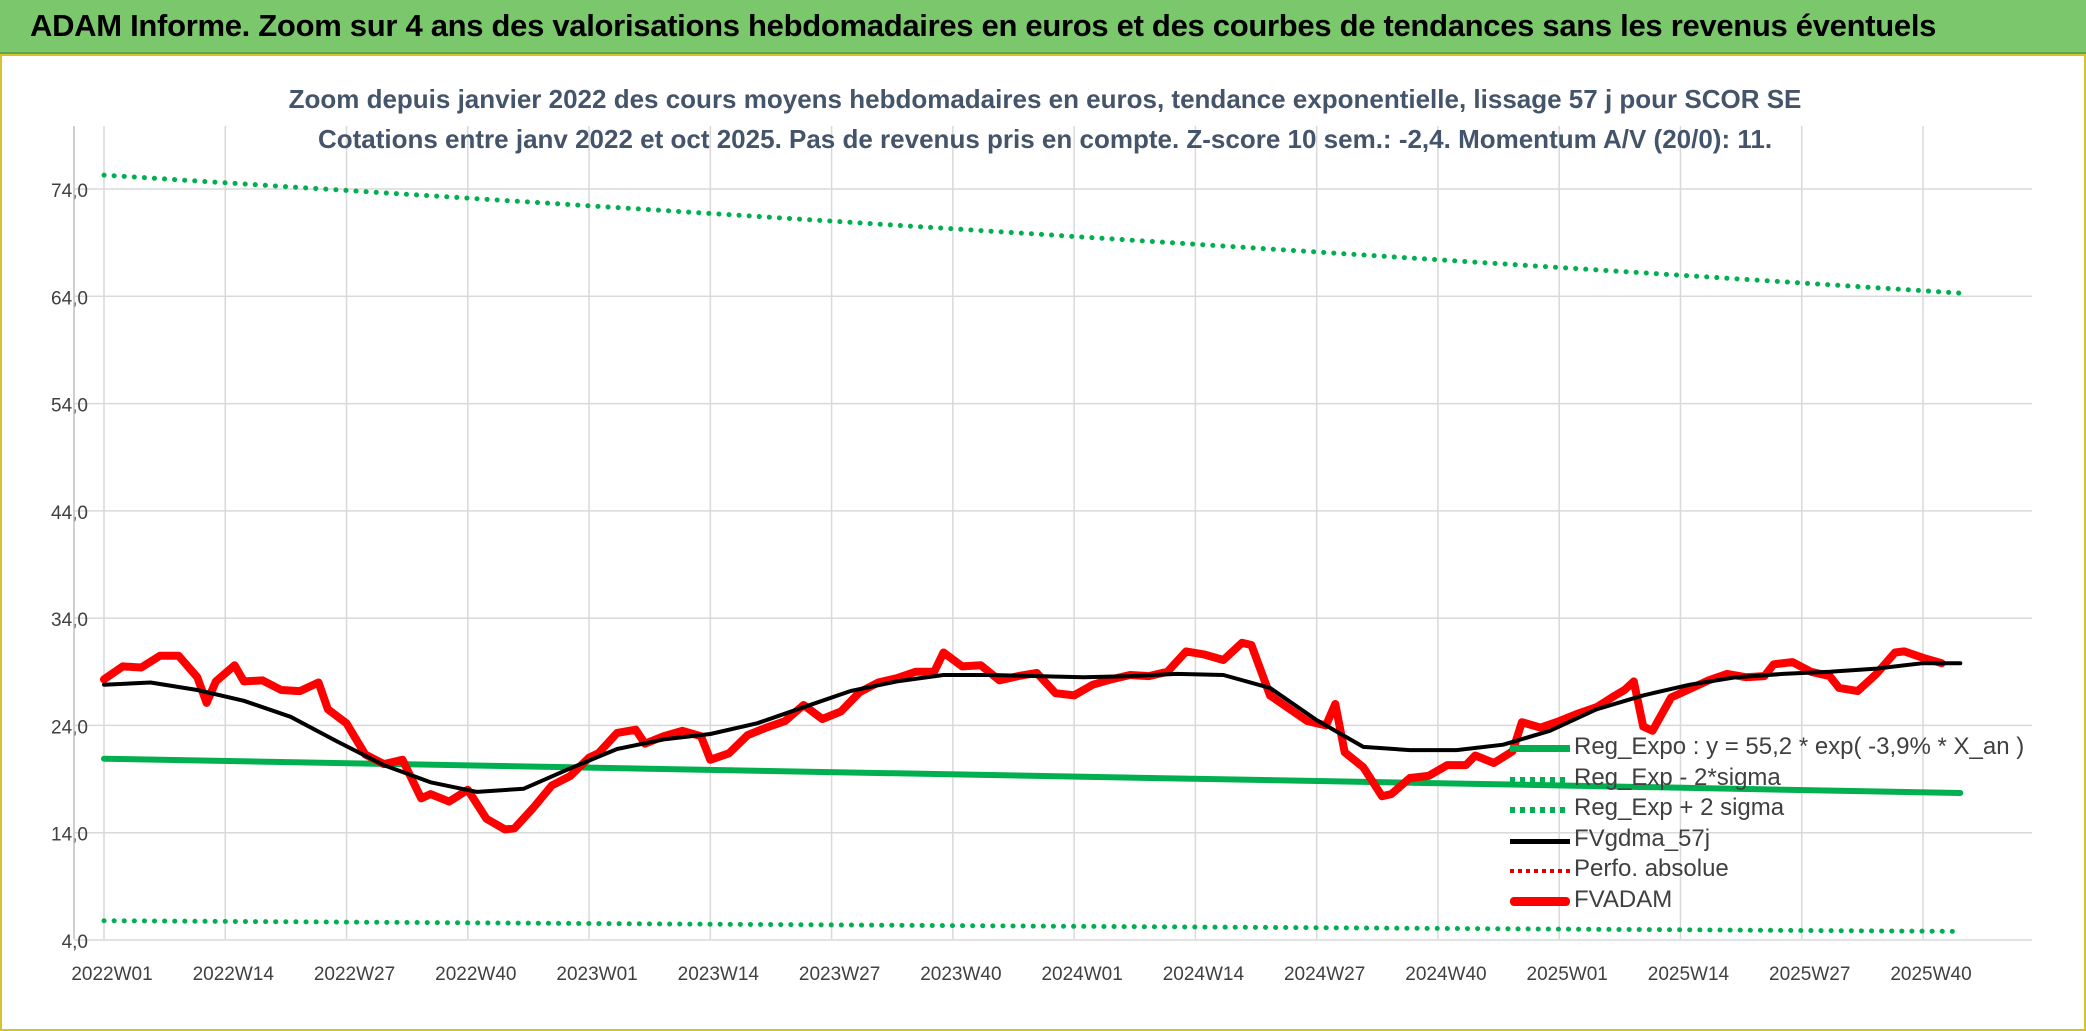  What do you see at coordinates (1689, 974) in the screenshot?
I see `x-tick-label: 2025W14` at bounding box center [1689, 974].